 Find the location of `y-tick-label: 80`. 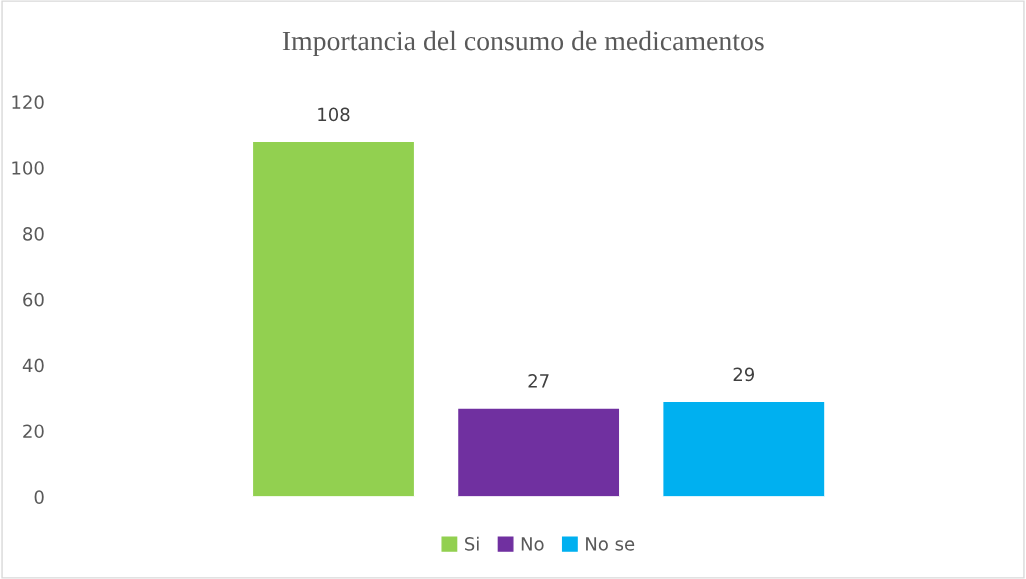

y-tick-label: 80 is located at coordinates (33, 233).